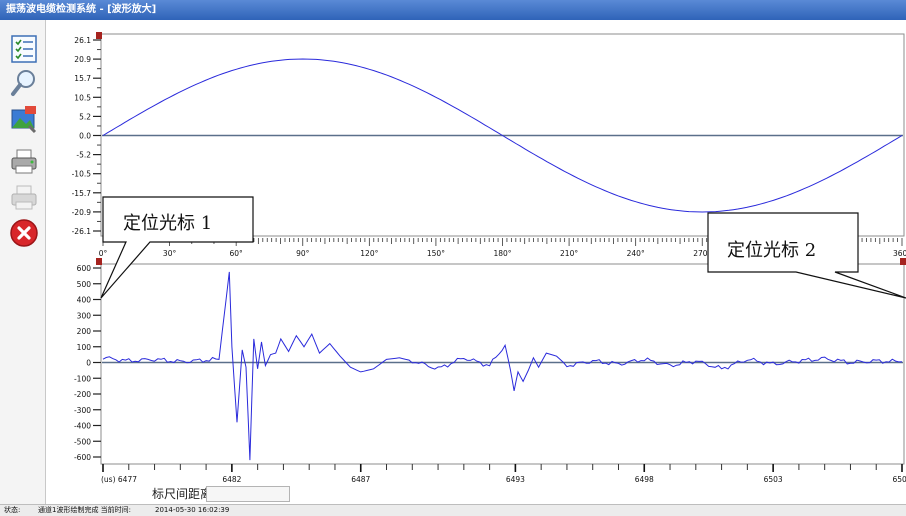  I want to click on zoom-button, so click(24, 83).